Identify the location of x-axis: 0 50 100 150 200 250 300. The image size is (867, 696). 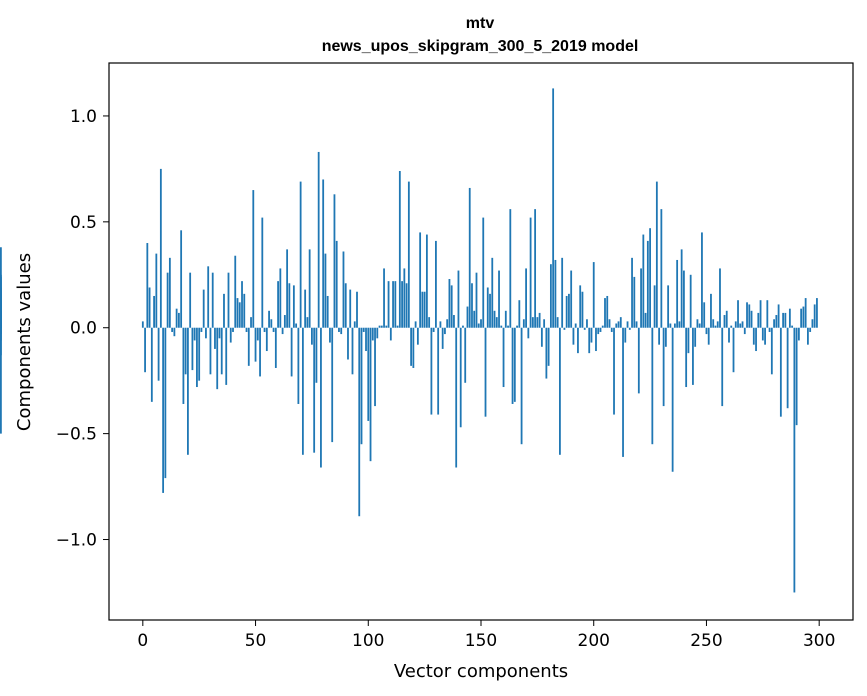
(486, 635).